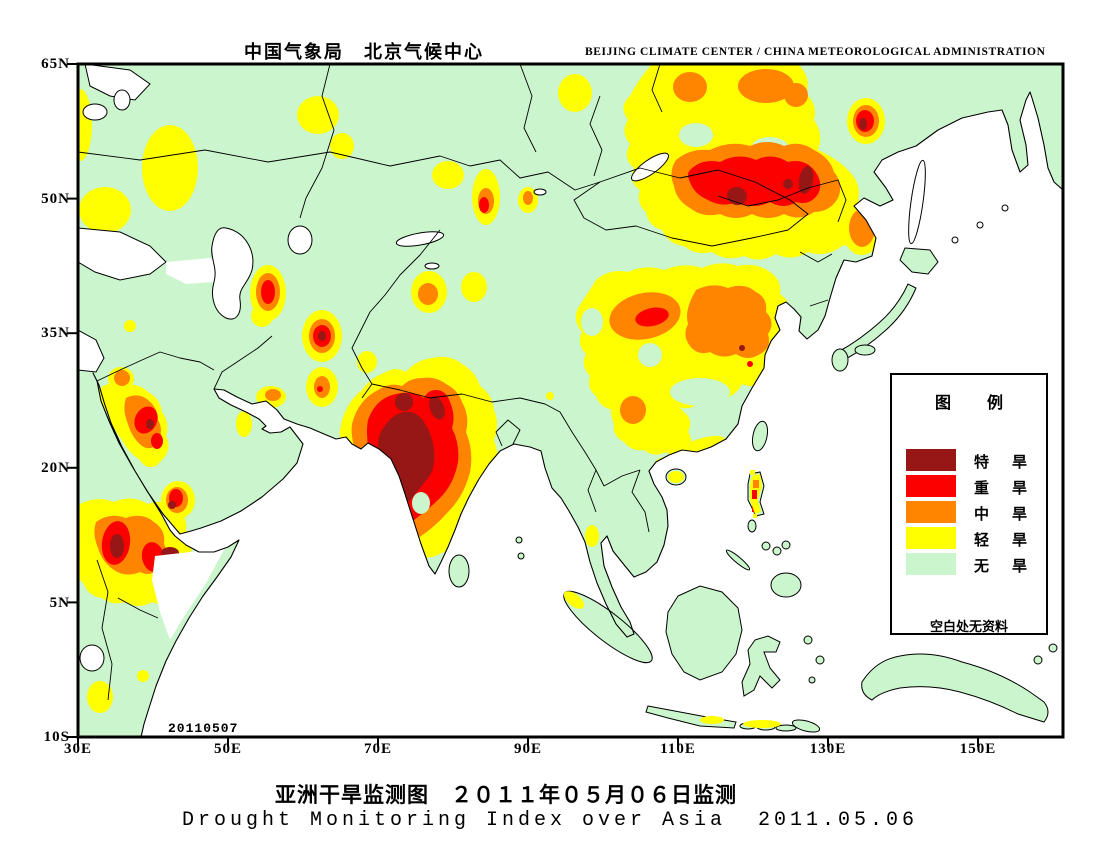 This screenshot has height=850, width=1100. I want to click on kyushu, so click(840, 360).